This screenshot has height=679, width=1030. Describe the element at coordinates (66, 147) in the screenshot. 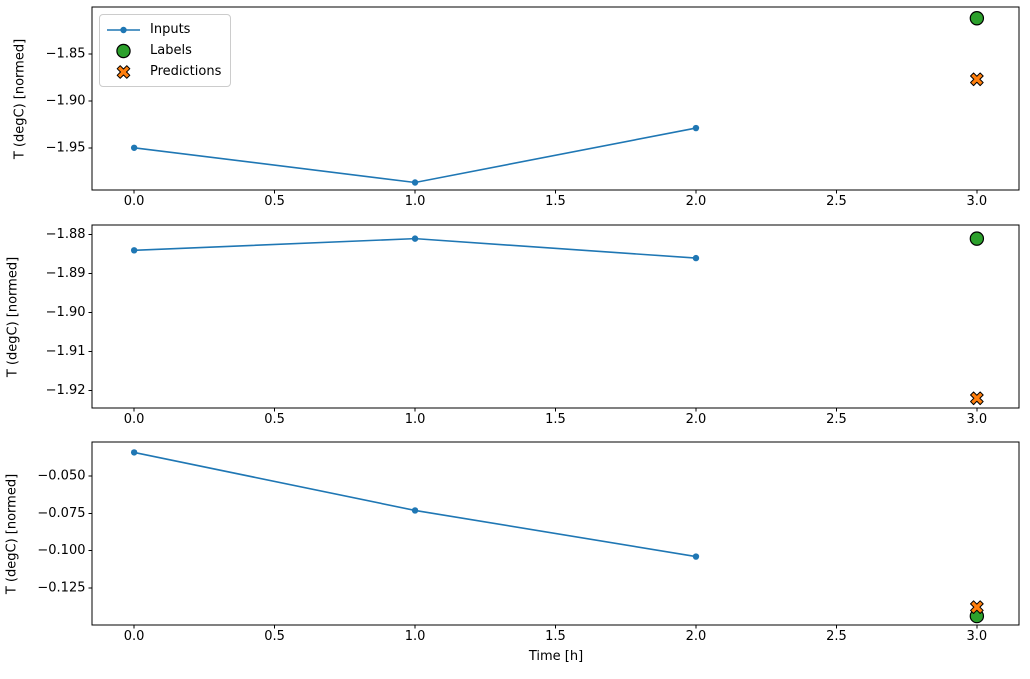

I see `y-tick-label: −1.95` at that location.